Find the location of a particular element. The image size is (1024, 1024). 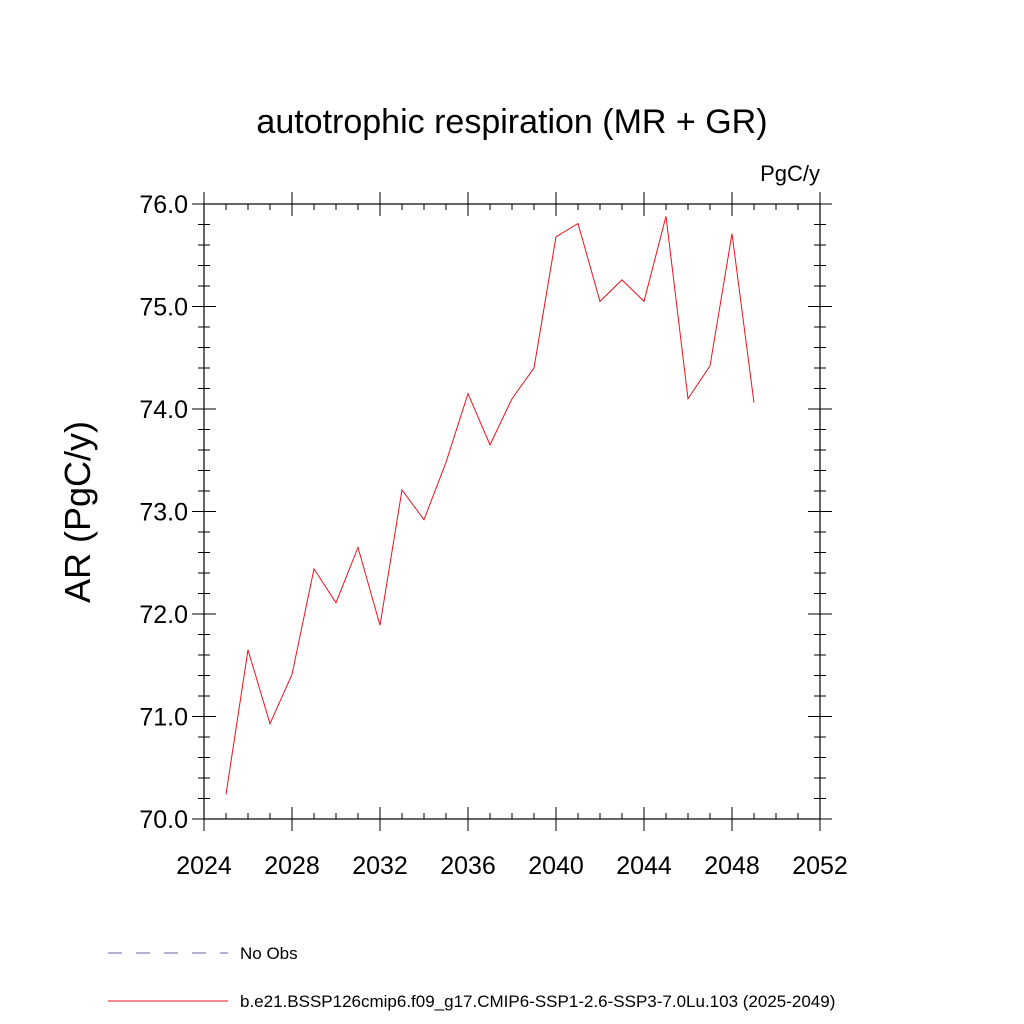

y-tick-label: 73.0 is located at coordinates (163, 513).